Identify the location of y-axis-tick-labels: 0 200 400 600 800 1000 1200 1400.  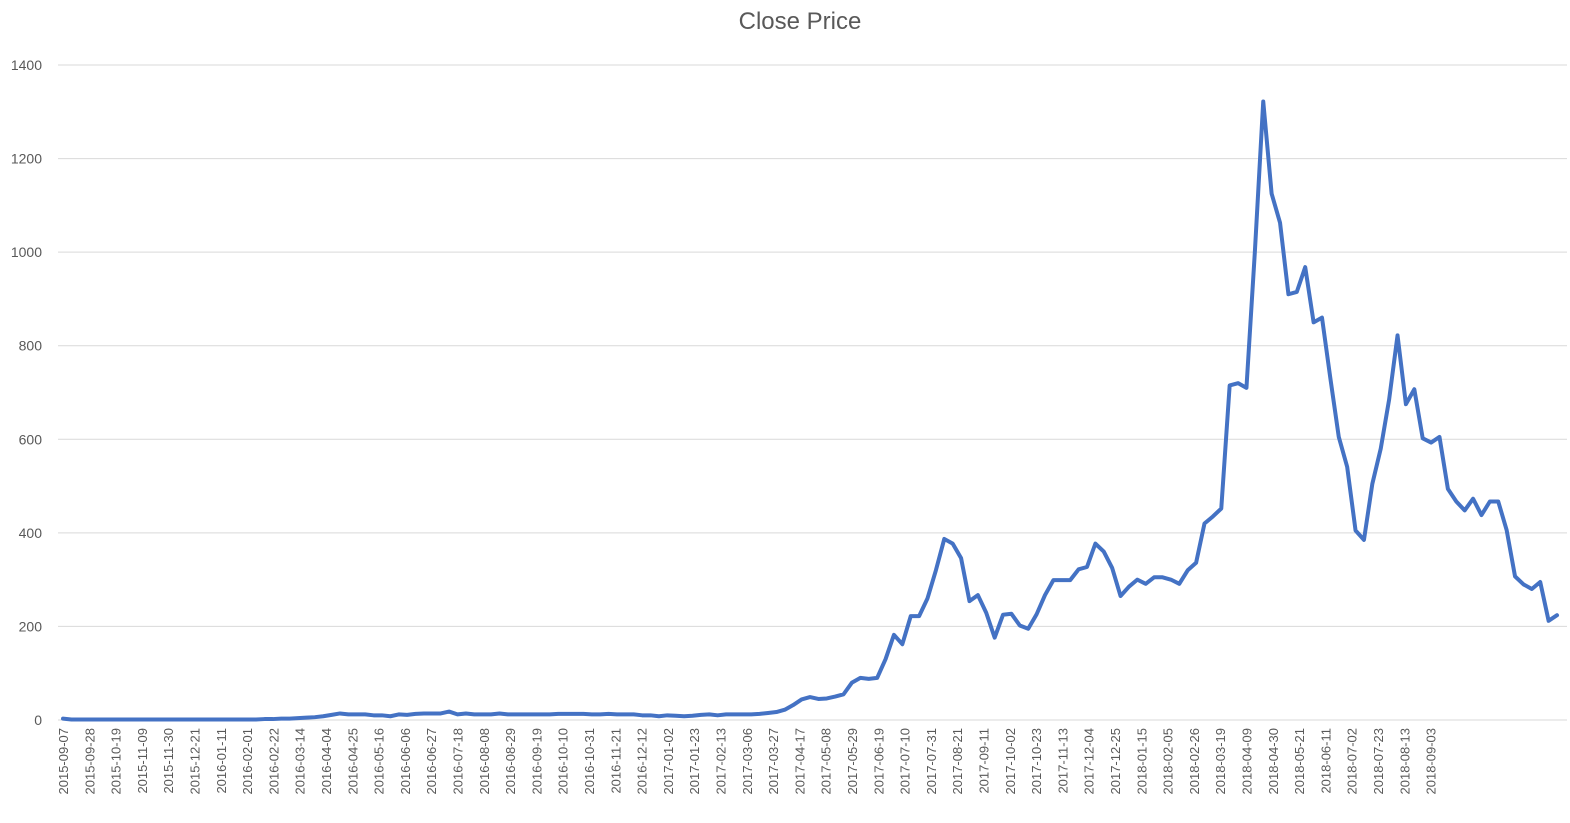
(26, 392).